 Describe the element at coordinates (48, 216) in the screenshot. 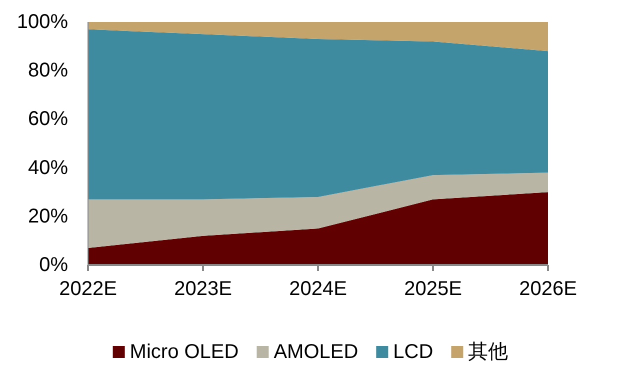

I see `y-tick-label: 20%` at that location.